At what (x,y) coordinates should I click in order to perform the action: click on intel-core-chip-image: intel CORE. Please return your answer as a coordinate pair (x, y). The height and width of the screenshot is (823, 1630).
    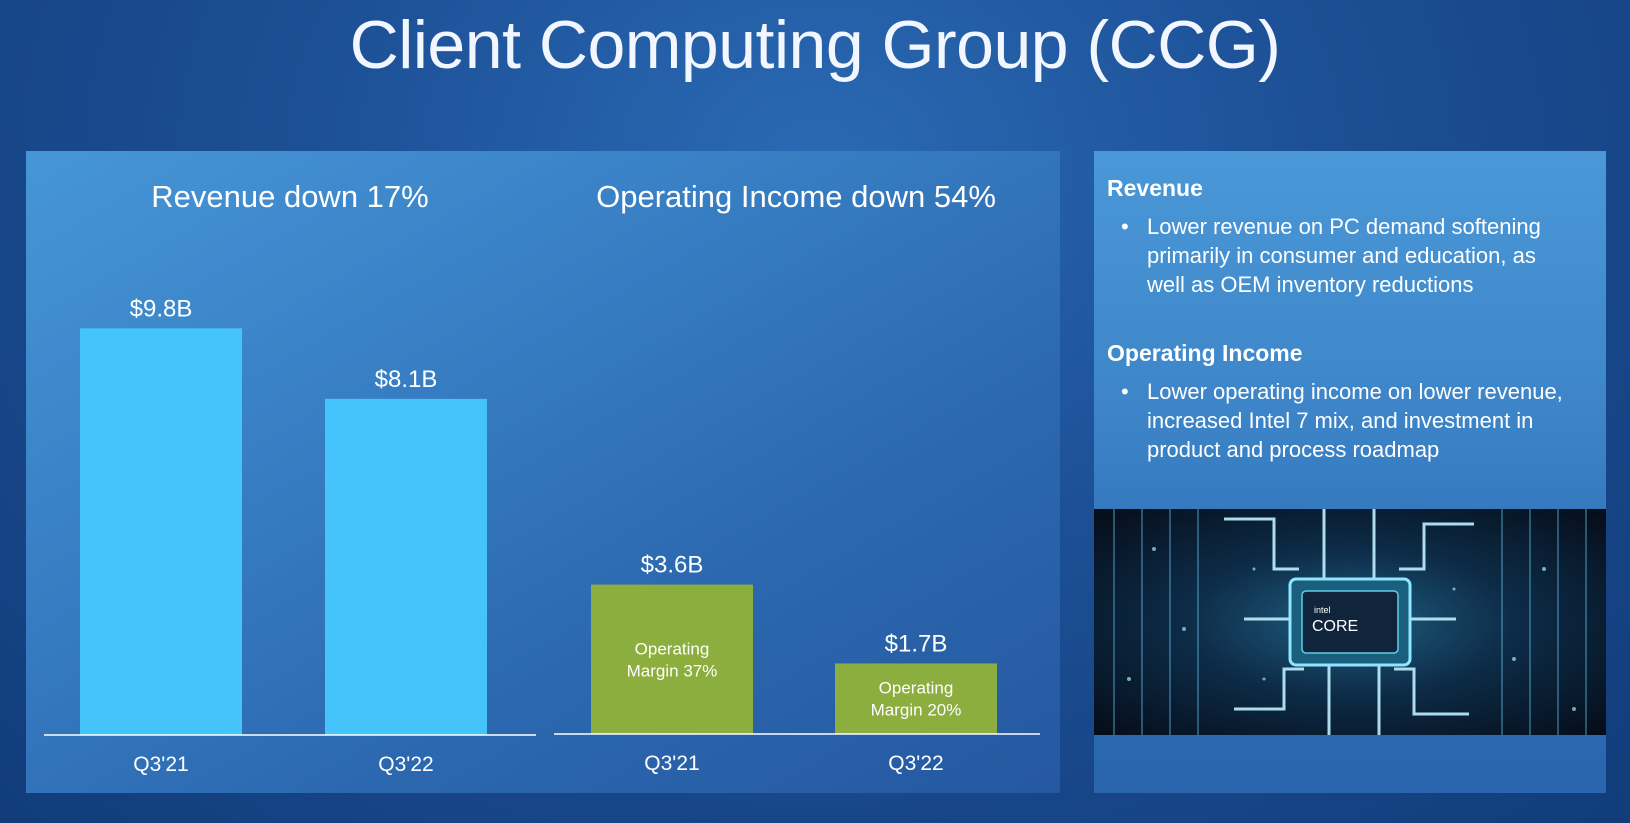
    Looking at the image, I should click on (1350, 622).